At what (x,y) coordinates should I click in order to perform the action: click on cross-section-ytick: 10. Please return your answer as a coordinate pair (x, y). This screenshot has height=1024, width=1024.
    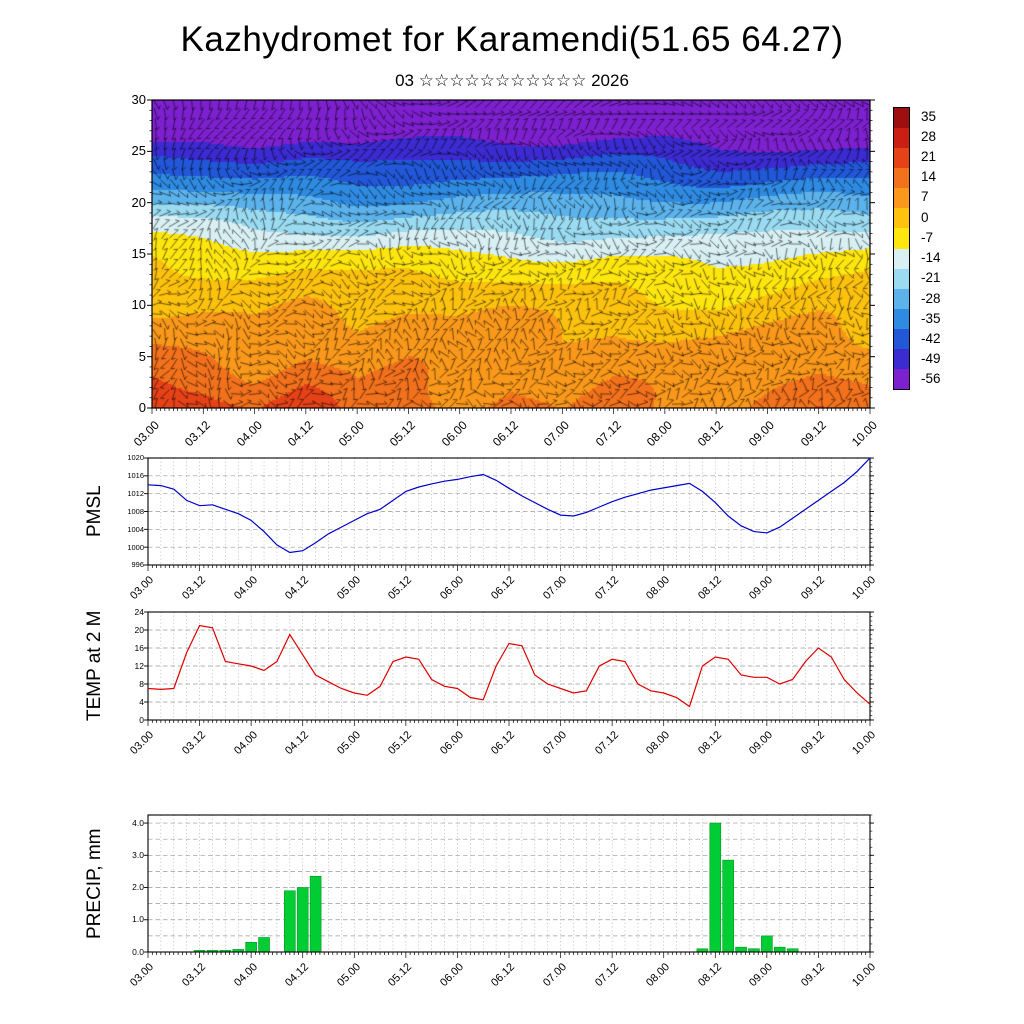
    Looking at the image, I should click on (138, 305).